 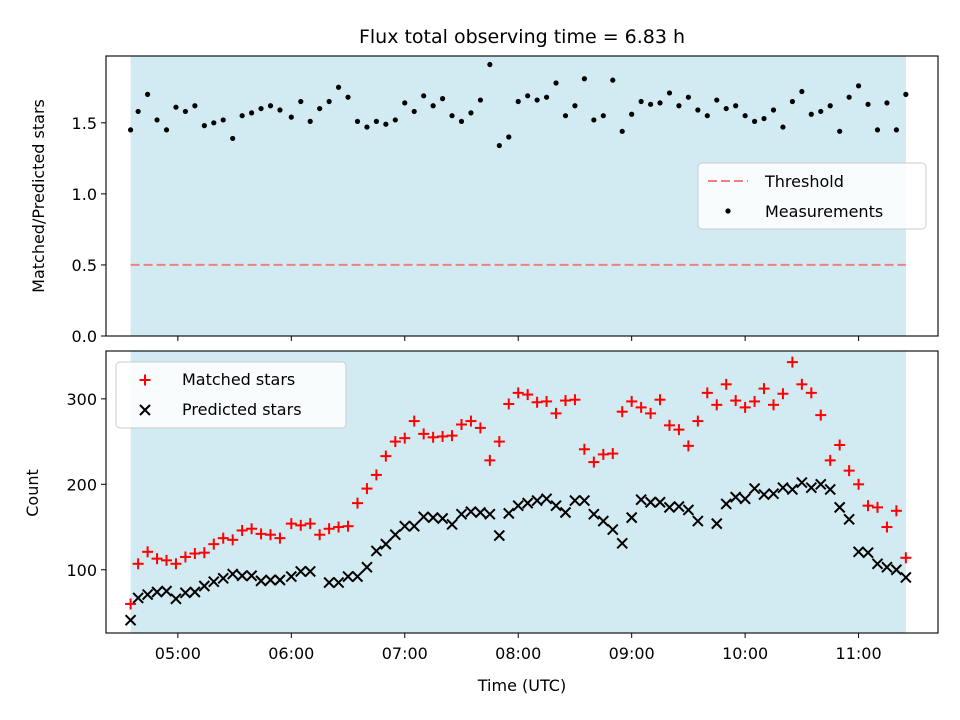 I want to click on bottom-y-axis: 100 200 300, so click(x=86, y=485).